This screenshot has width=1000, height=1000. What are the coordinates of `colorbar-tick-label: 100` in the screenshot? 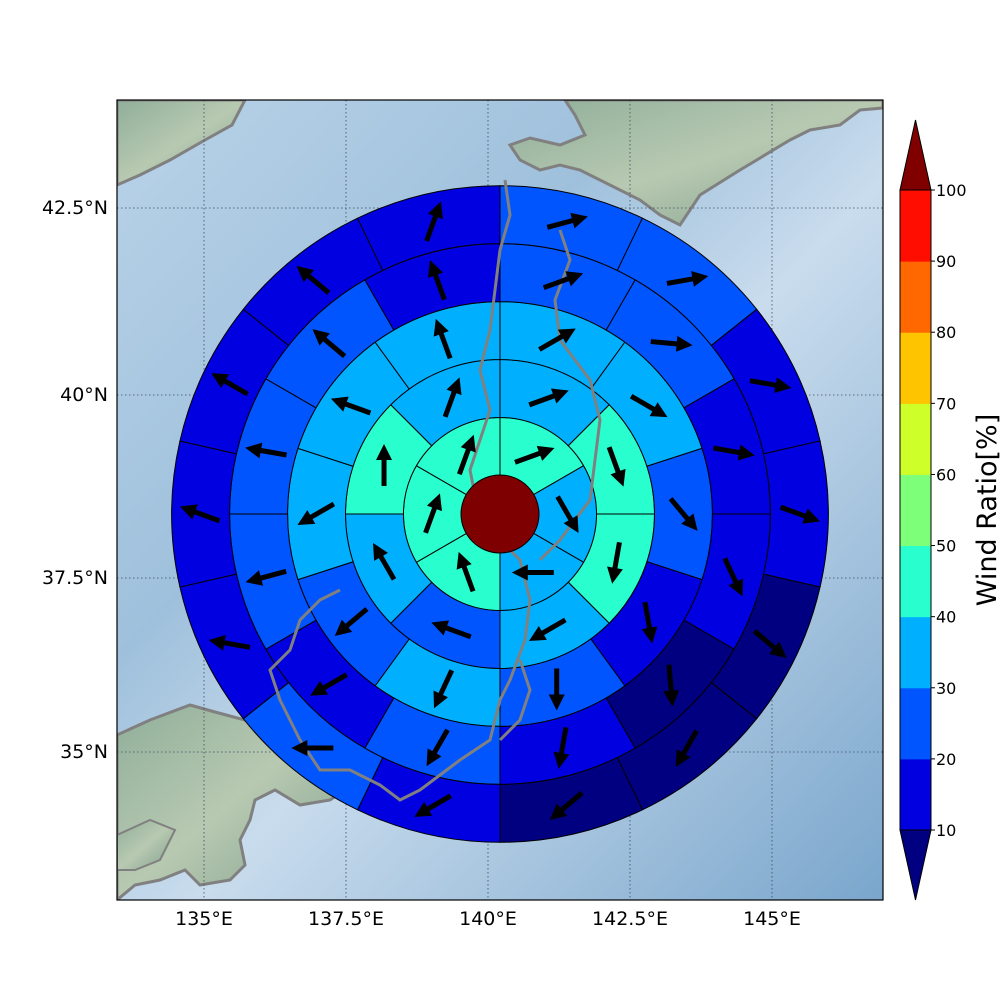 It's located at (951, 190).